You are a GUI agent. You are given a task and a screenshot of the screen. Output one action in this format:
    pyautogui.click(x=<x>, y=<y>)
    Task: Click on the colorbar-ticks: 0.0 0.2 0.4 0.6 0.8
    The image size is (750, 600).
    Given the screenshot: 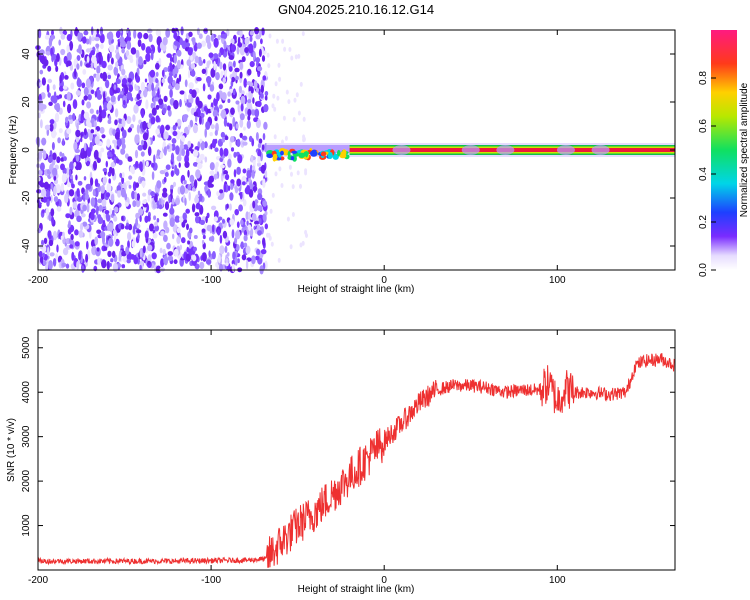 What is the action you would take?
    pyautogui.click(x=707, y=174)
    